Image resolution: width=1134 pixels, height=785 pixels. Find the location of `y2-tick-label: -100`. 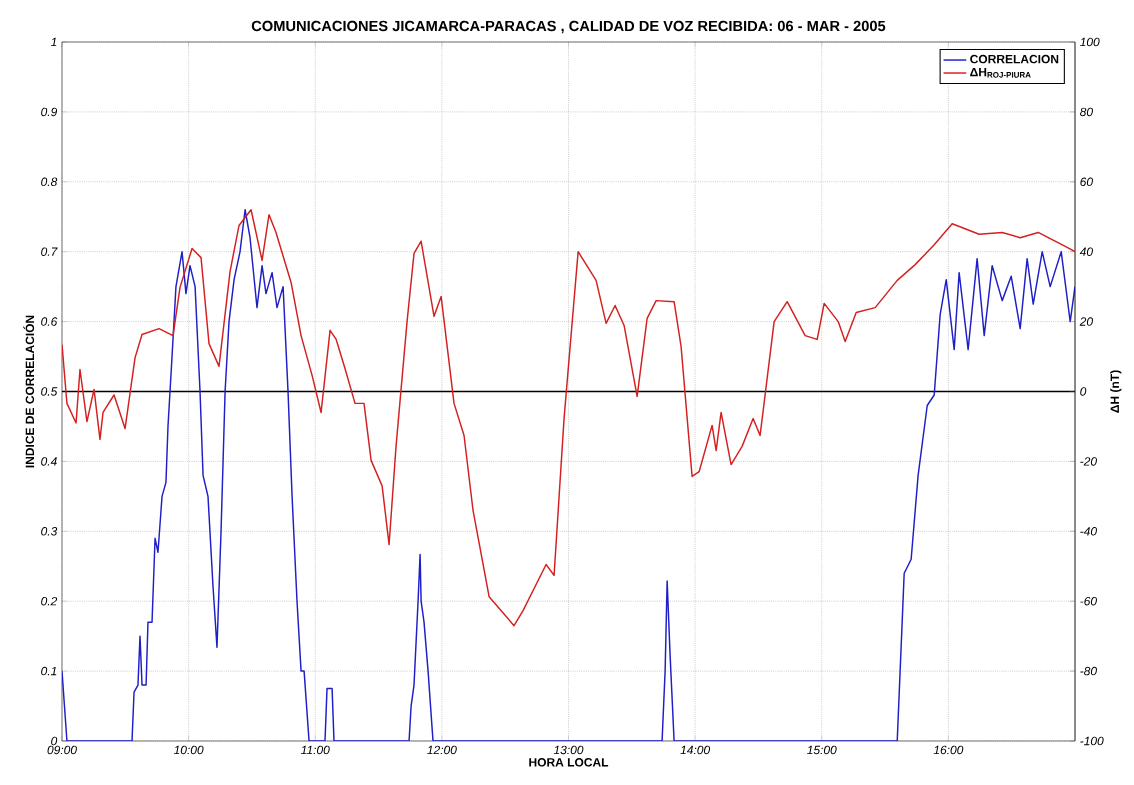

y2-tick-label: -100 is located at coordinates (1092, 741).